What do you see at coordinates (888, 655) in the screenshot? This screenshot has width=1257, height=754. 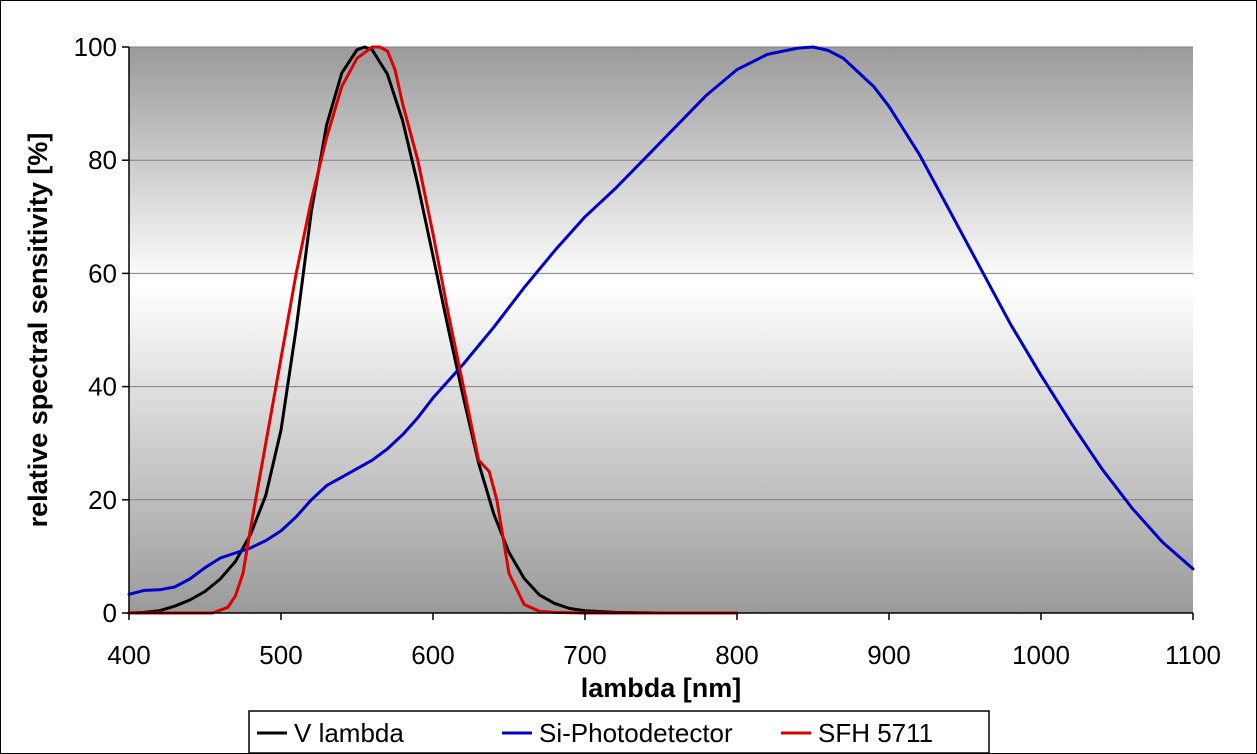 I see `x-tick-label: 900` at bounding box center [888, 655].